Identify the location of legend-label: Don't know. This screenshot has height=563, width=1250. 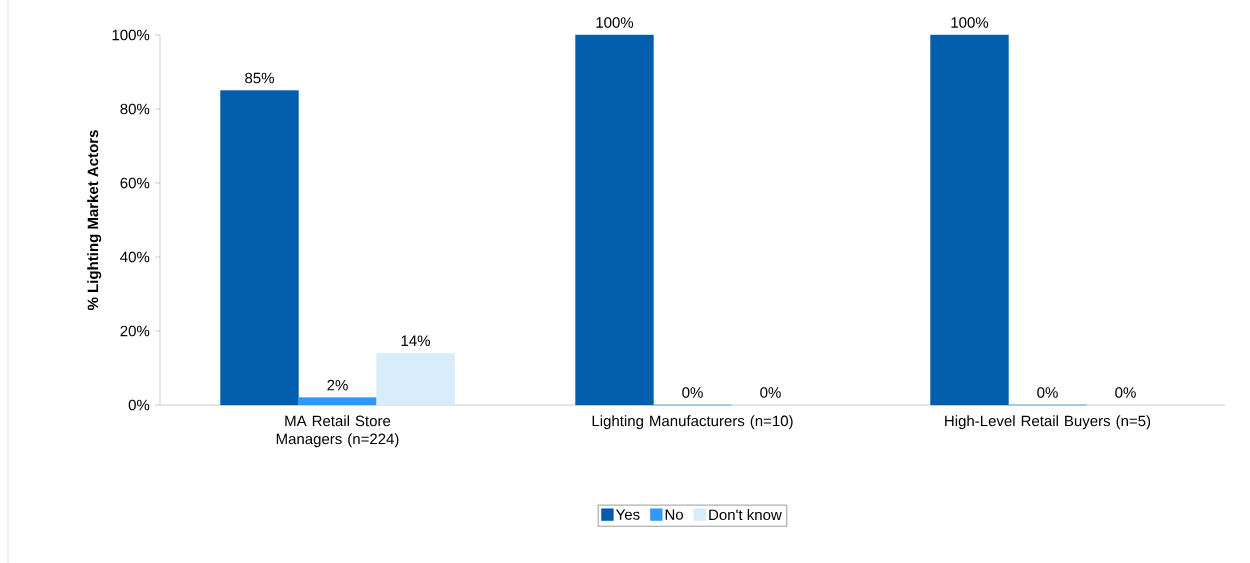
(745, 515).